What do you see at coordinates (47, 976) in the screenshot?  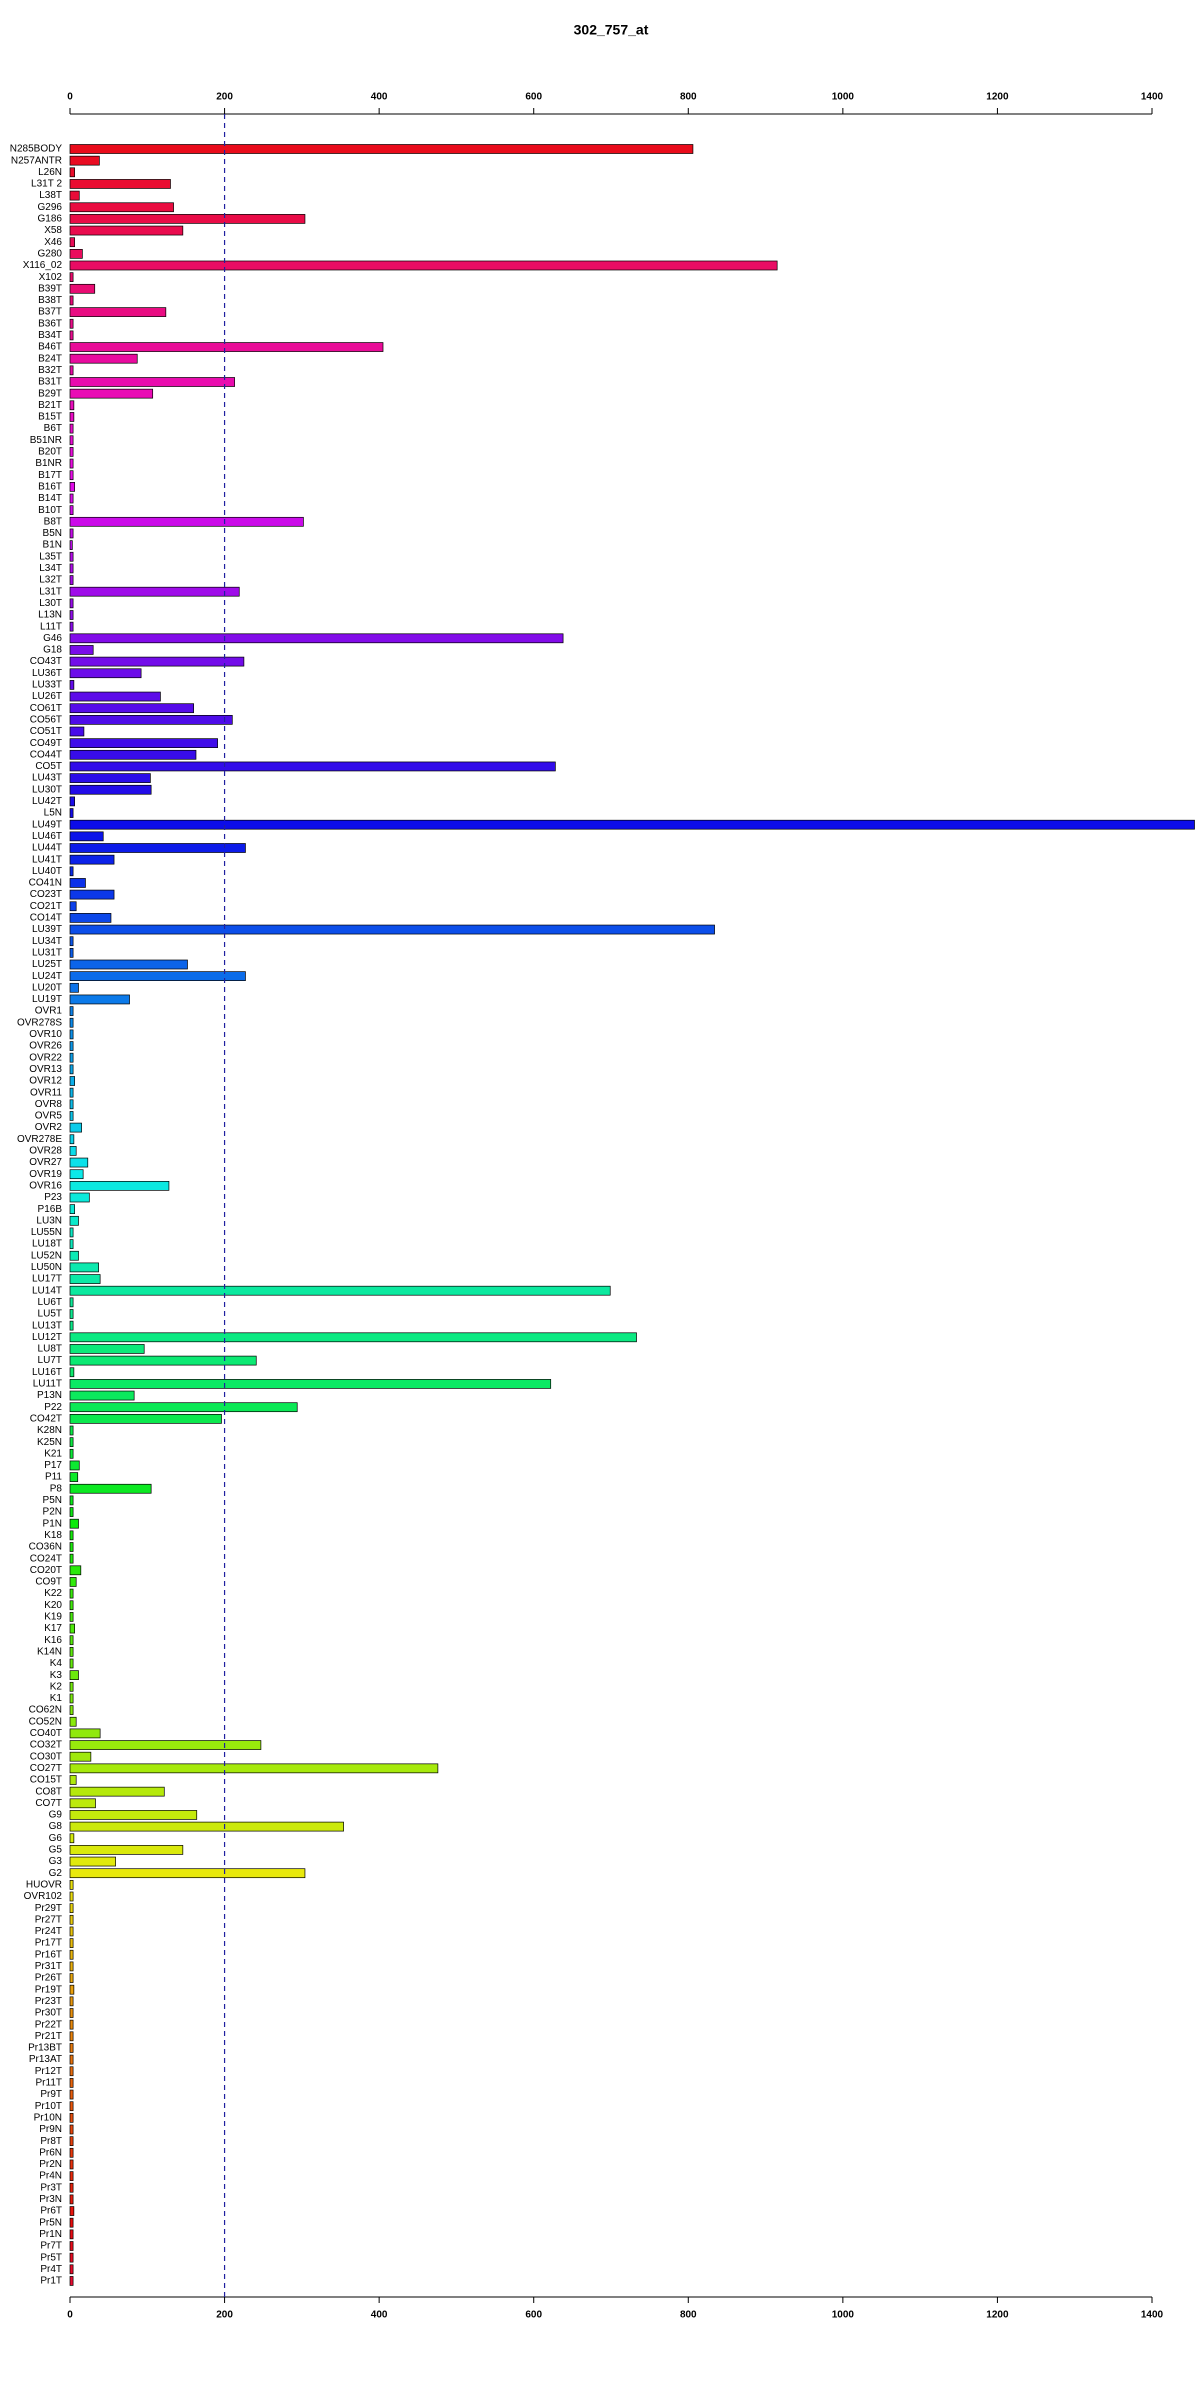 I see `y-tick-label: LU24T` at bounding box center [47, 976].